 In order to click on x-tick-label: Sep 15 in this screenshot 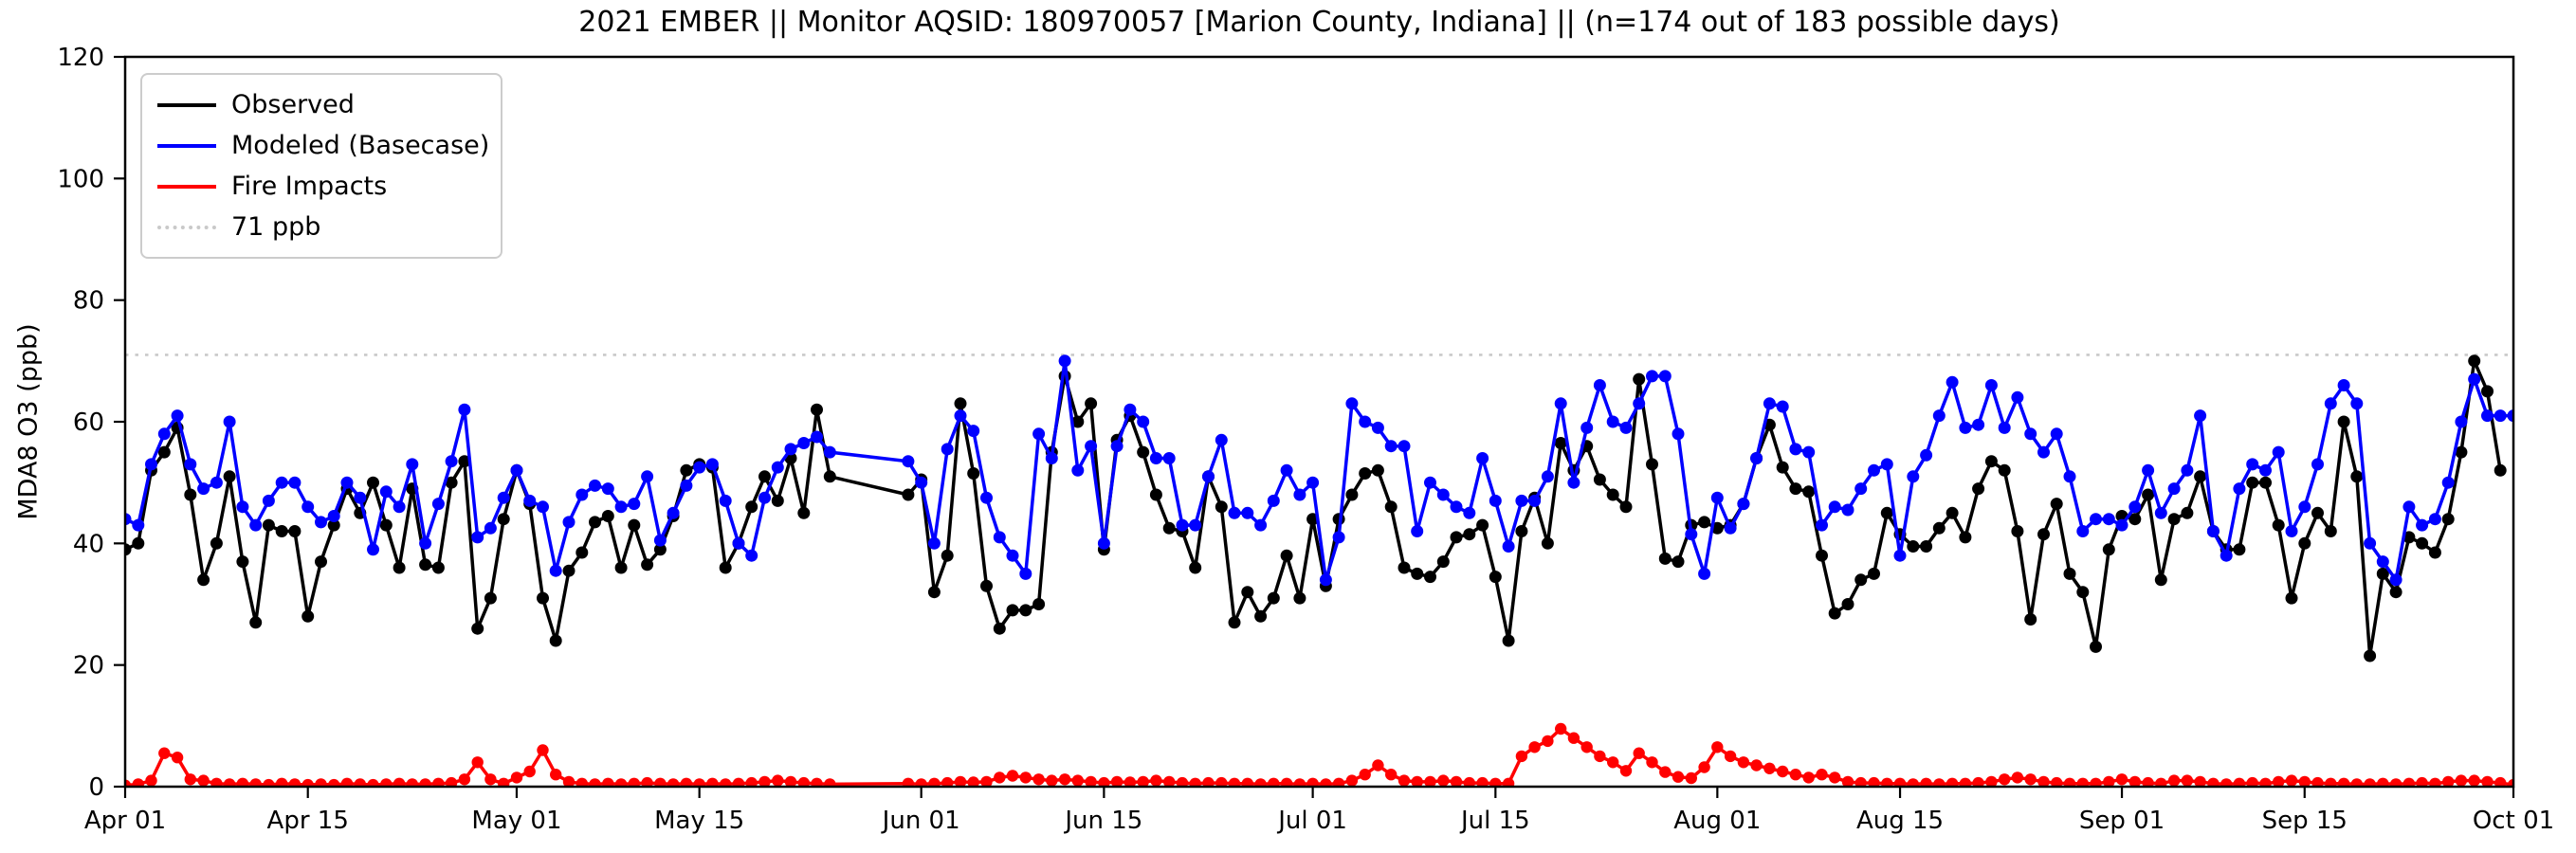, I will do `click(2305, 821)`.